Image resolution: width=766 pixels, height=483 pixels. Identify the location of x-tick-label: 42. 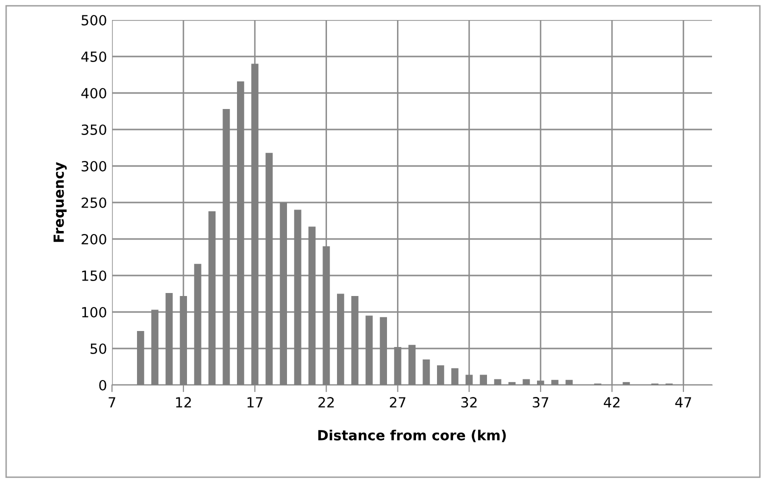
(612, 402).